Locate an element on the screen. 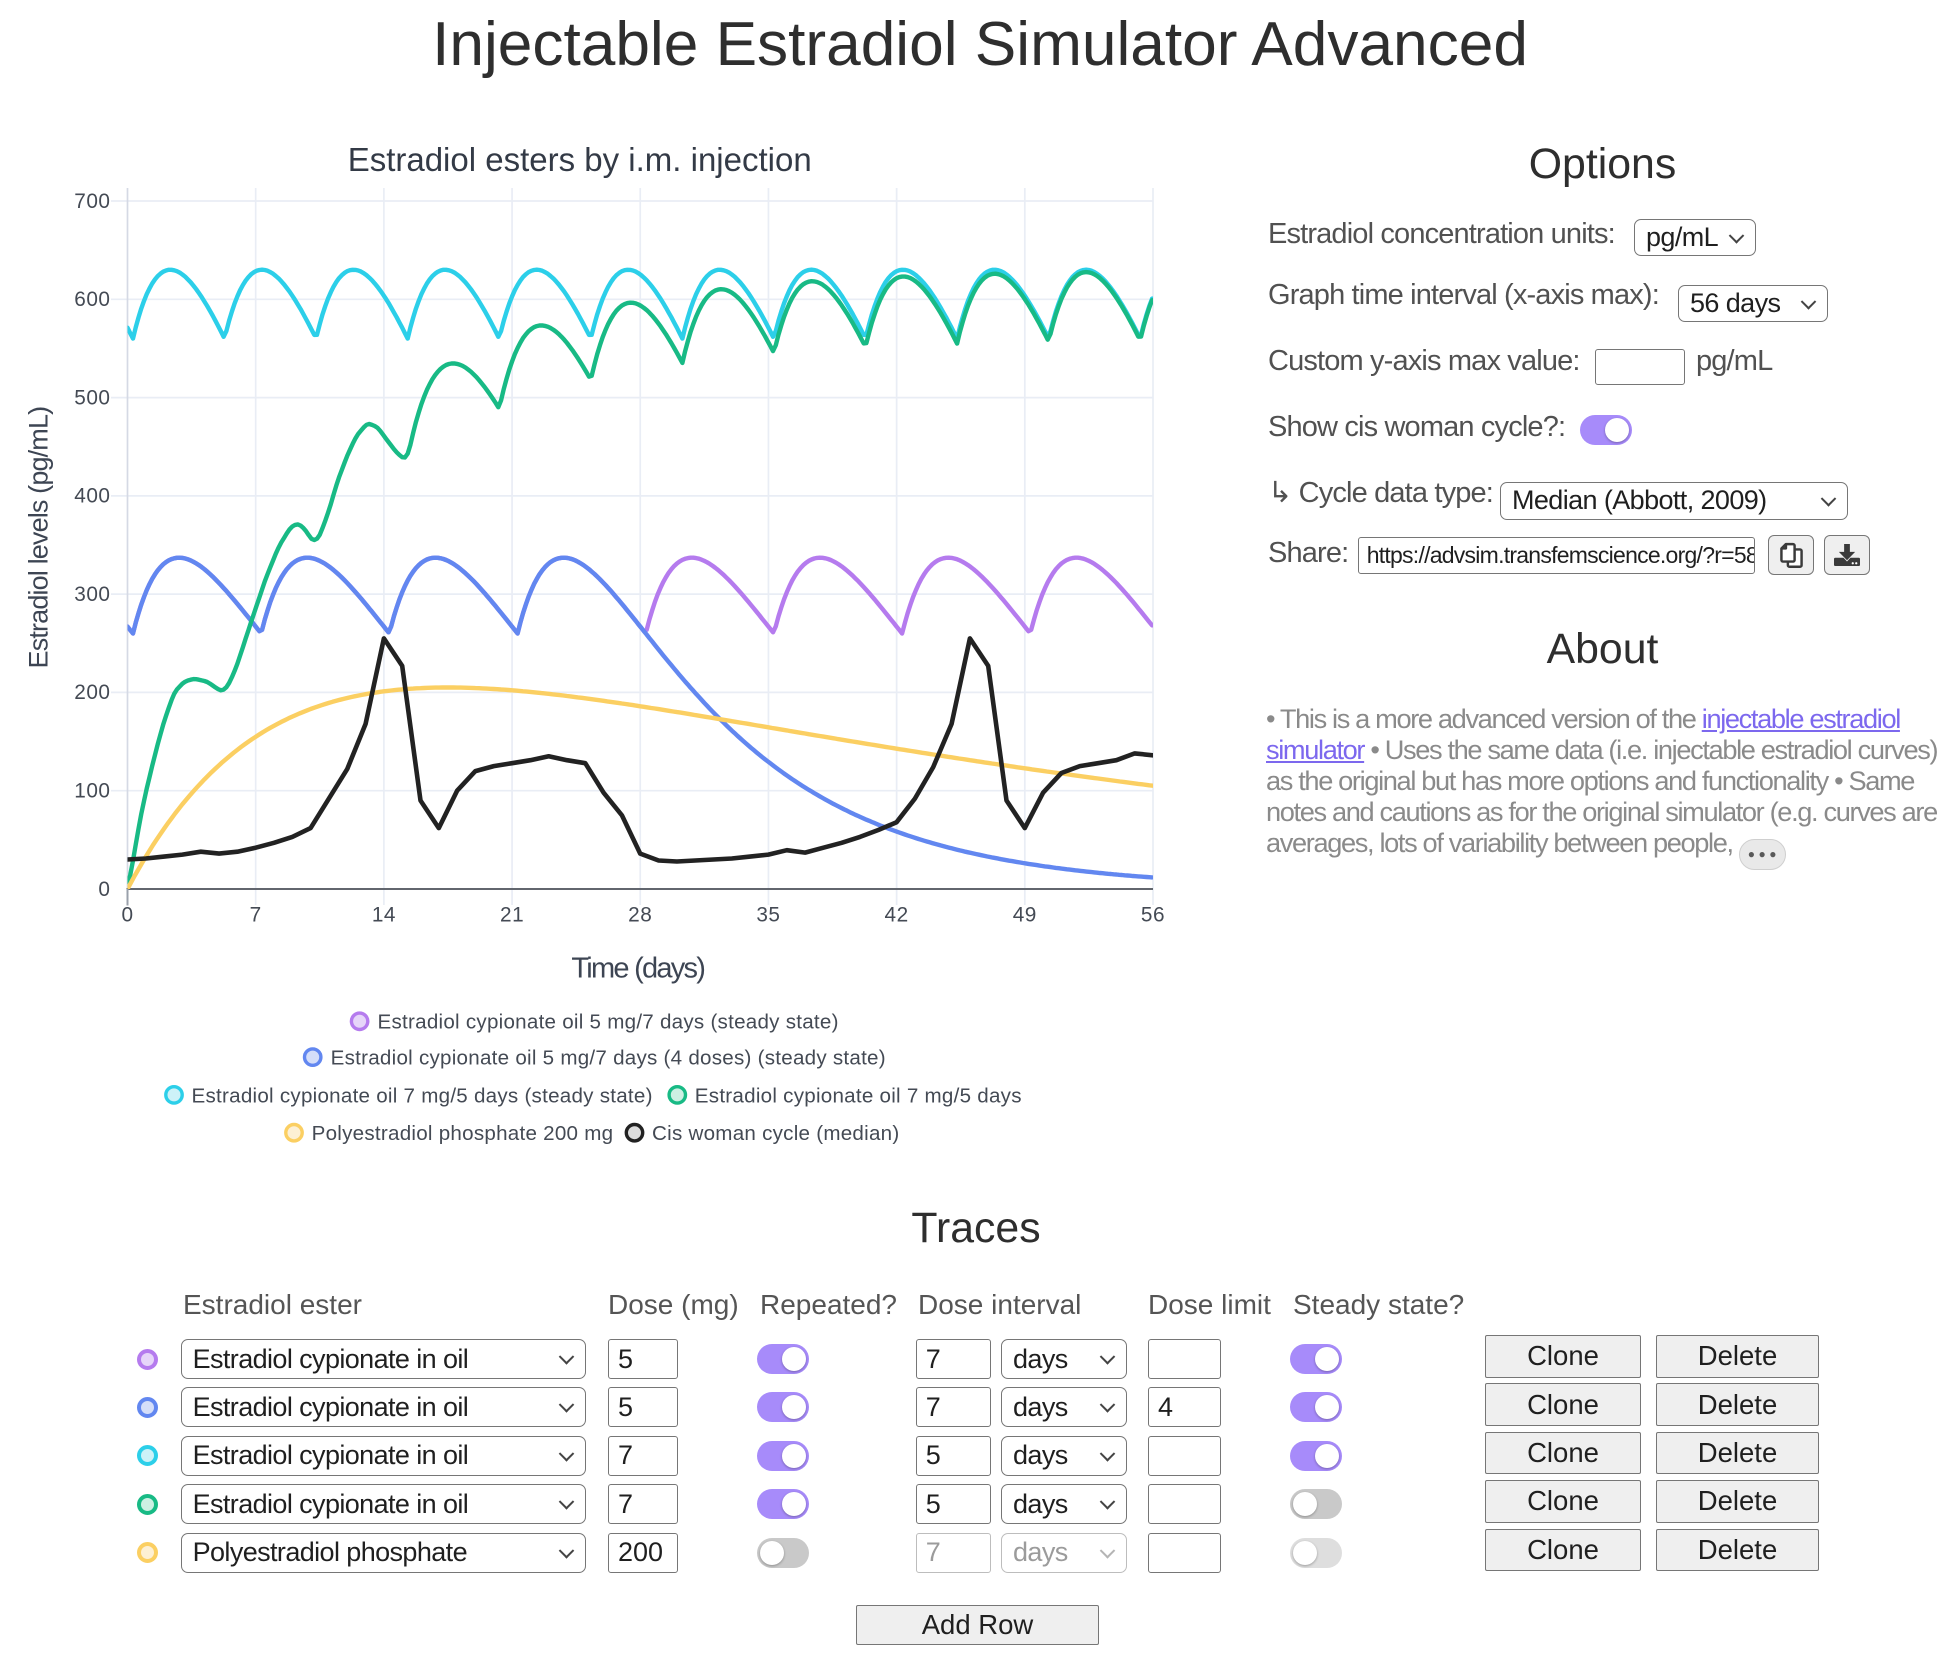 The height and width of the screenshot is (1679, 1943). svg-text: 500 is located at coordinates (92, 397).